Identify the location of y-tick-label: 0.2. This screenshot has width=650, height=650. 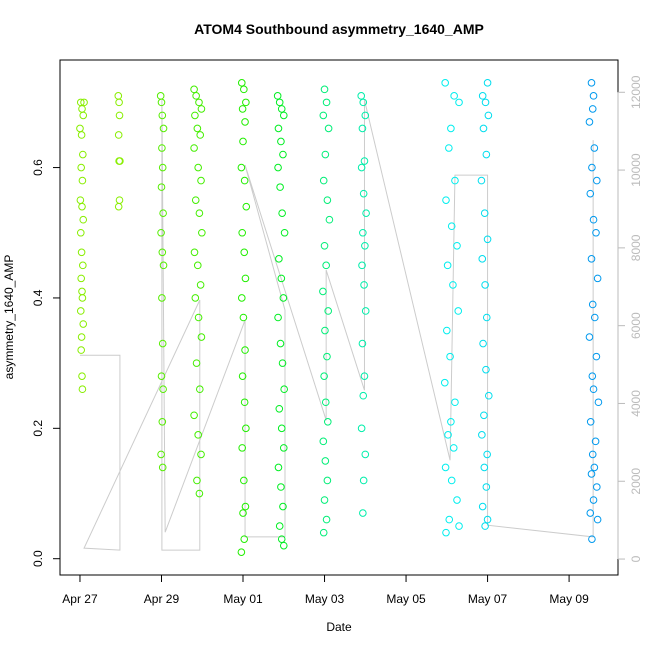
(38, 428).